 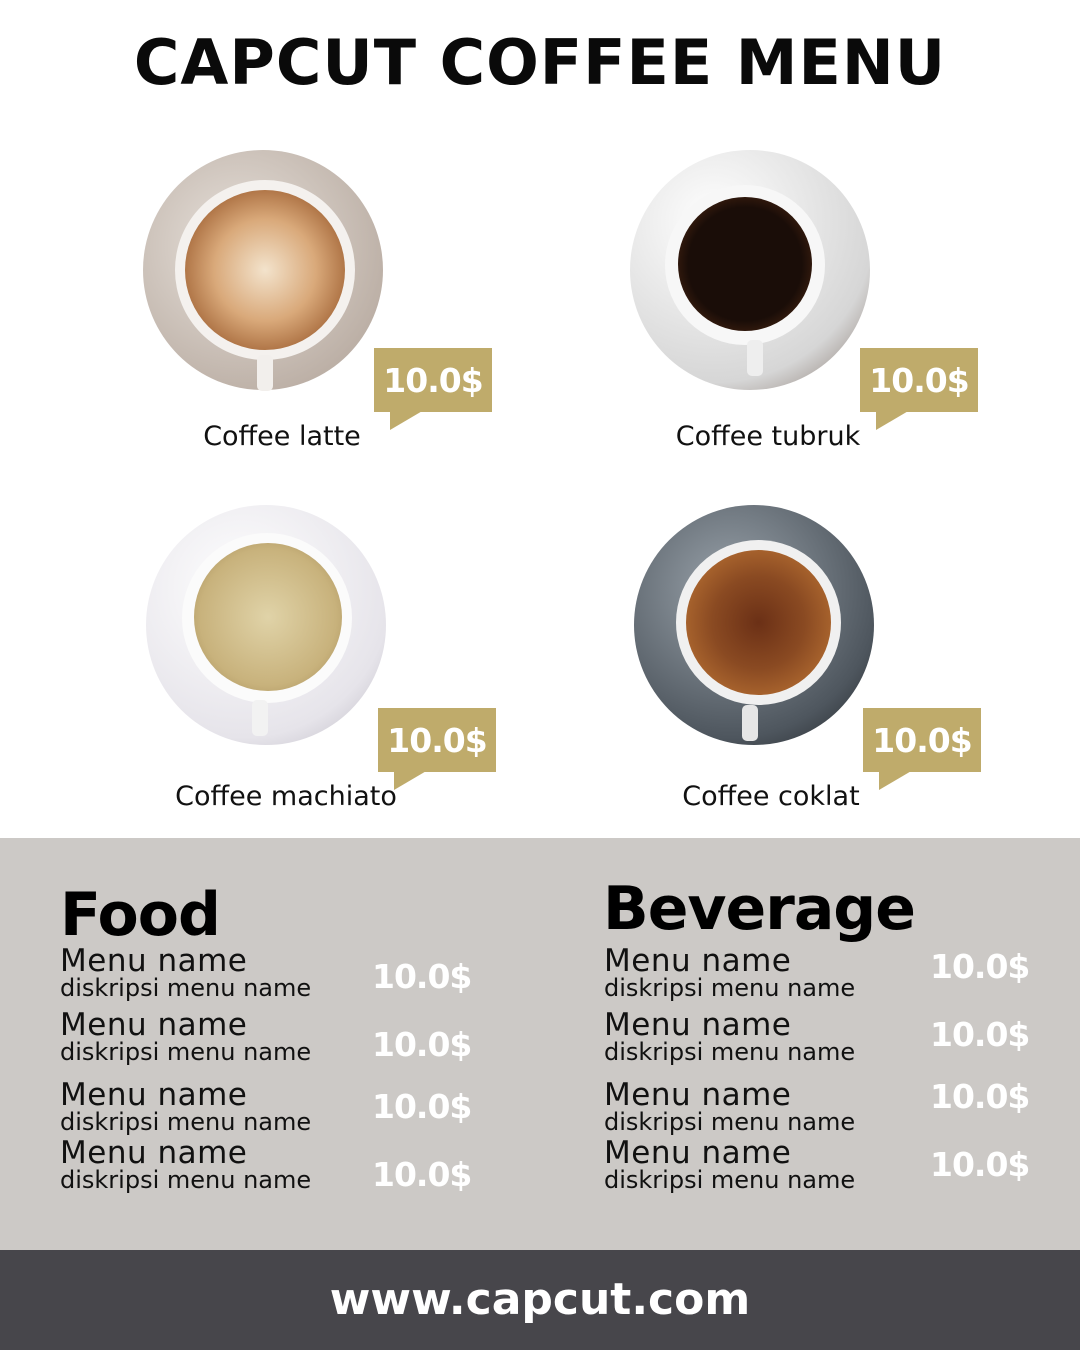 I want to click on footer-url: www.capcut.com, so click(x=540, y=1300).